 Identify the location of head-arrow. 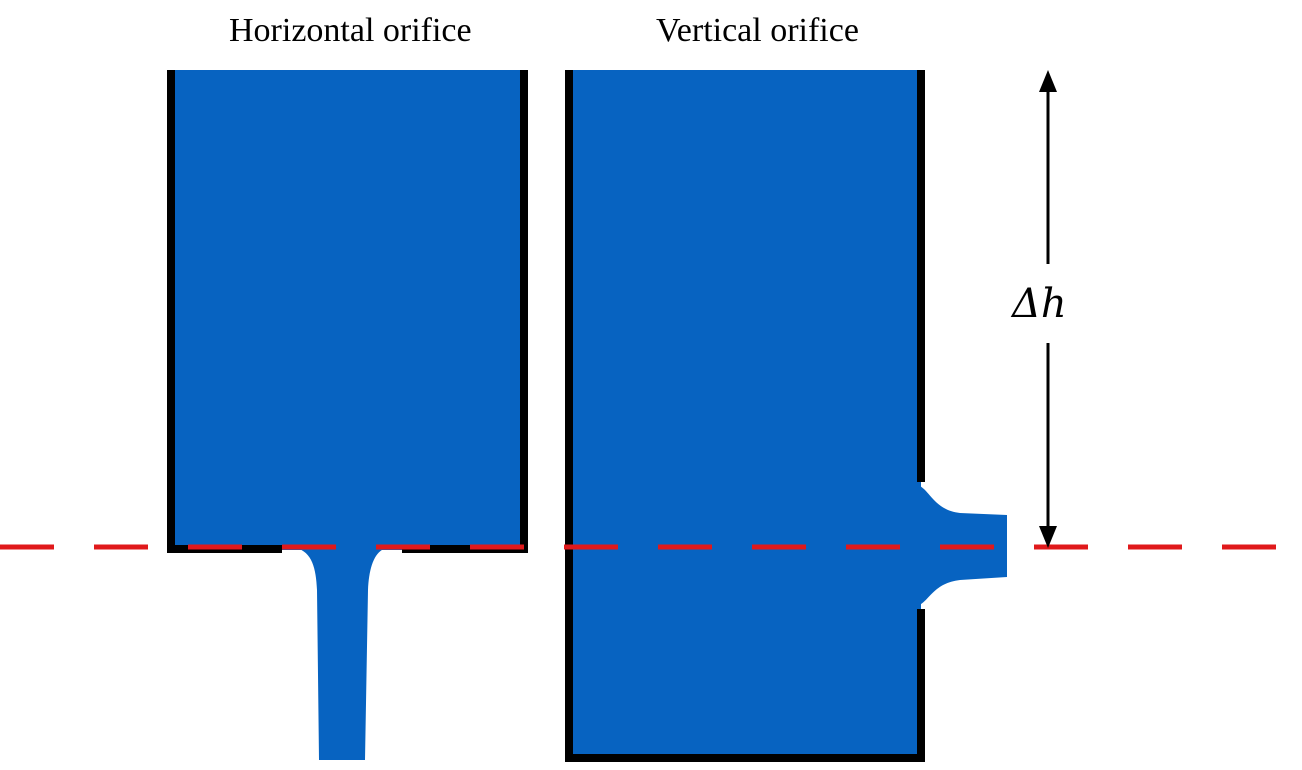
(1048, 309).